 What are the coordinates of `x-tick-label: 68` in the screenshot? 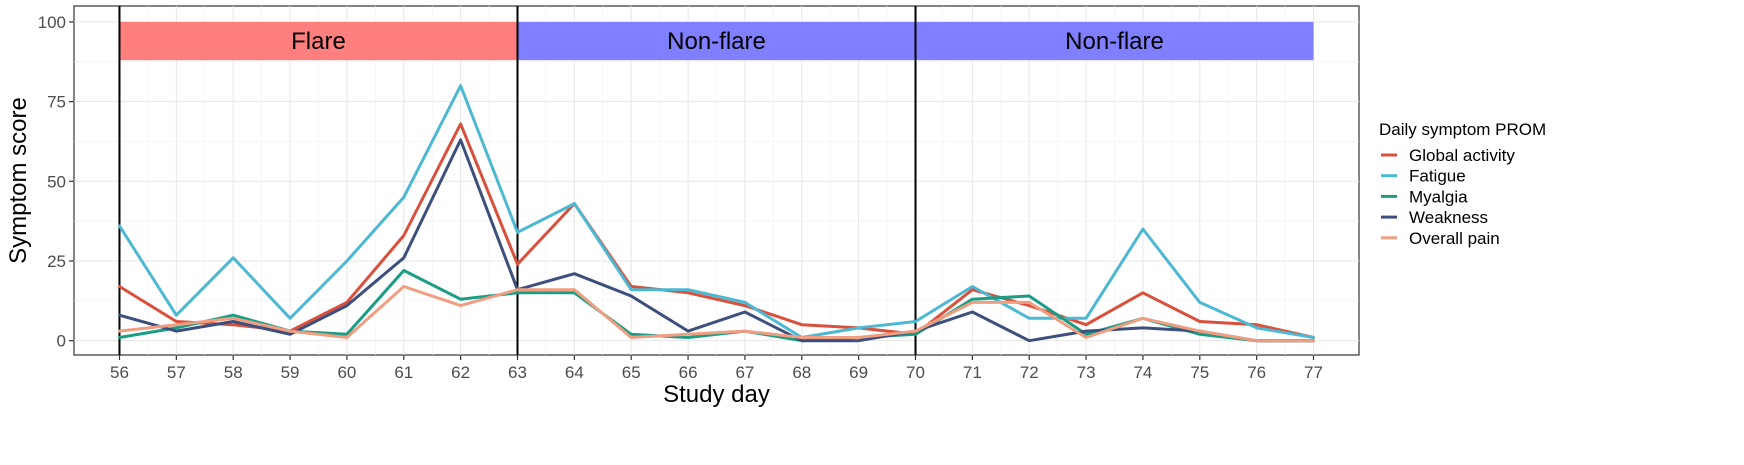 It's located at (801, 372).